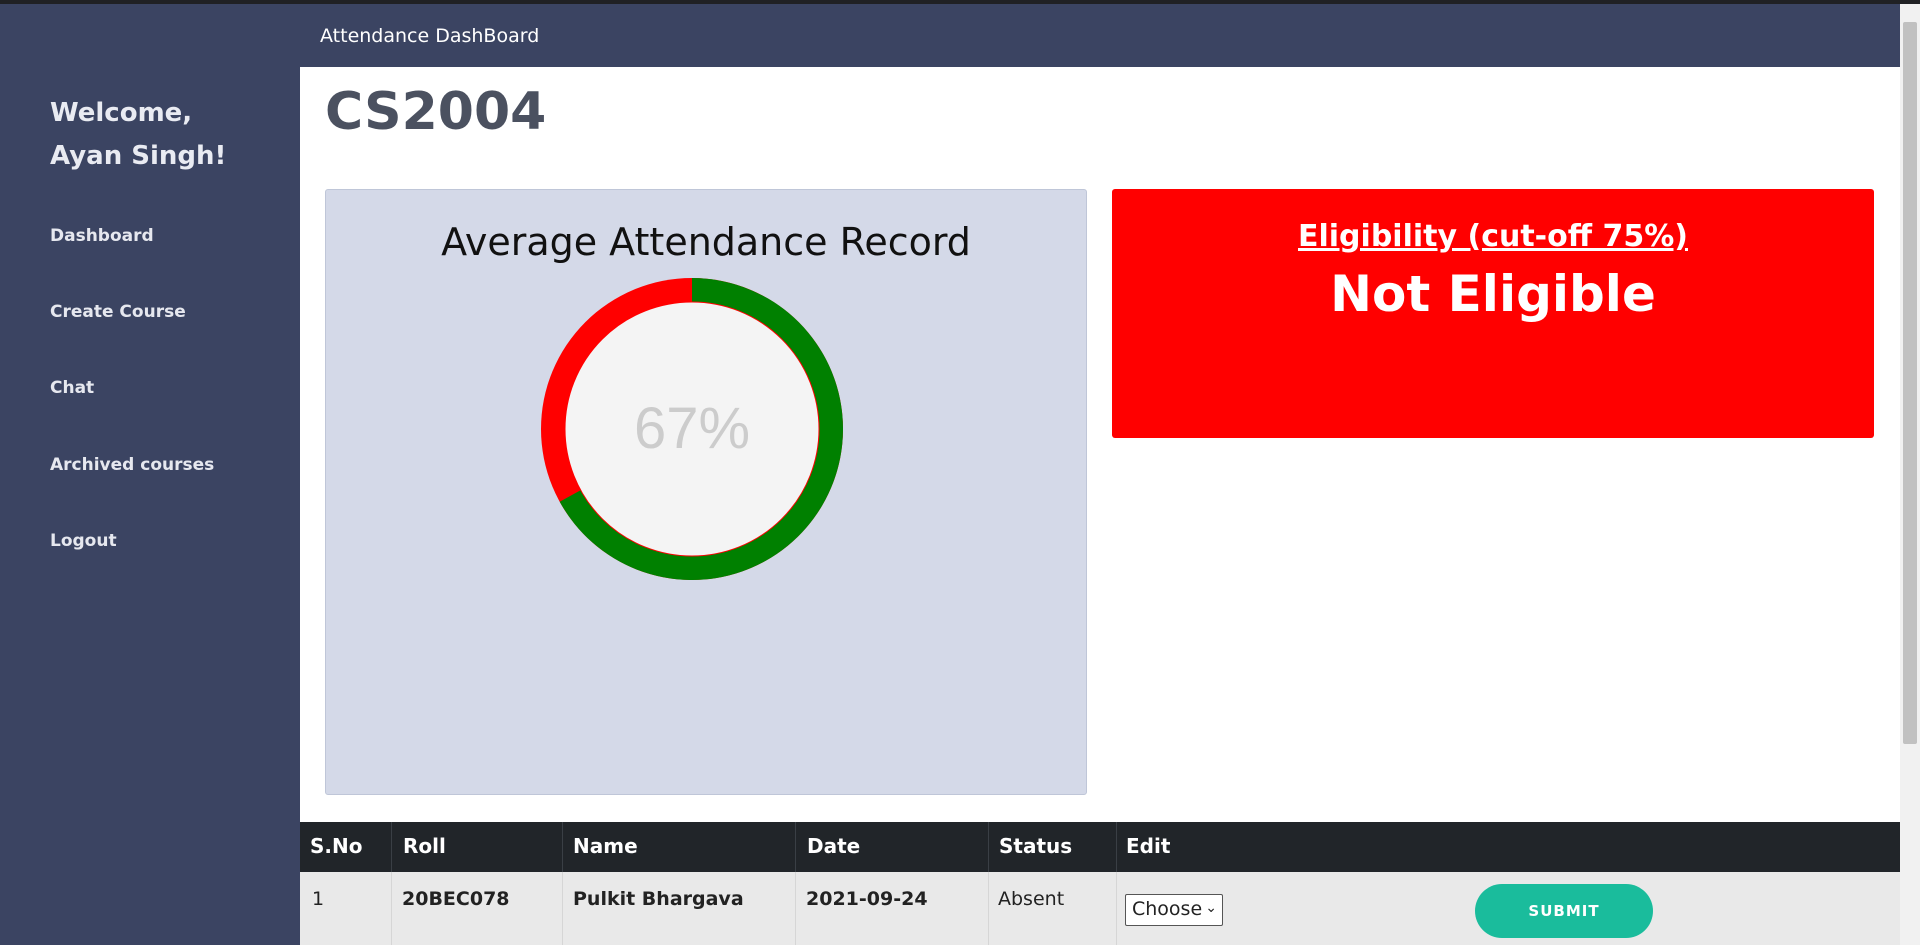 This screenshot has height=945, width=1920. I want to click on attendance-donut-chart: 67%, so click(692, 429).